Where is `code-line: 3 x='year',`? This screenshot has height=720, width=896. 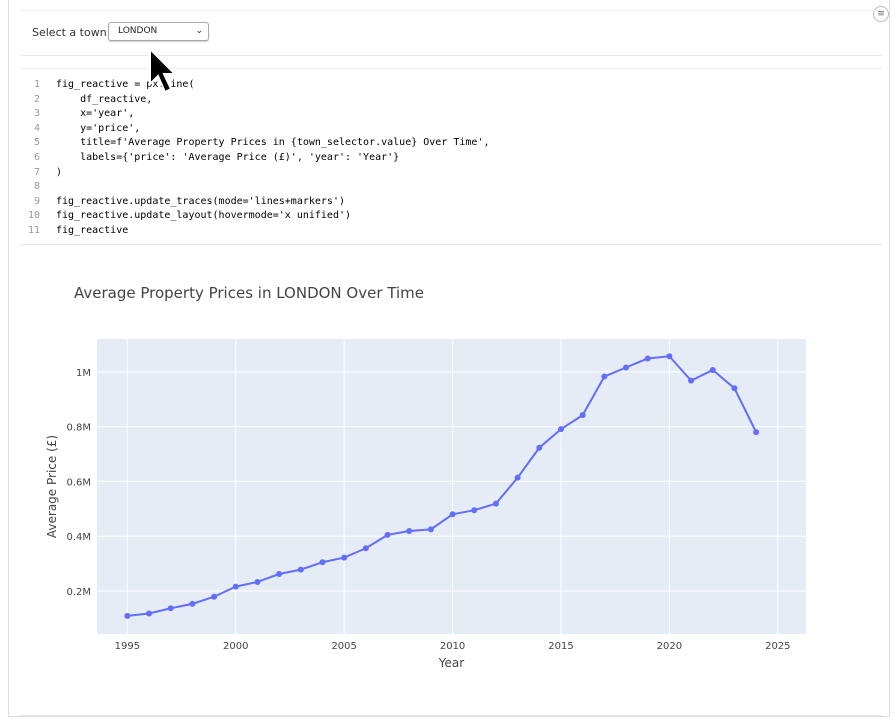 code-line: 3 x='year', is located at coordinates (77, 115).